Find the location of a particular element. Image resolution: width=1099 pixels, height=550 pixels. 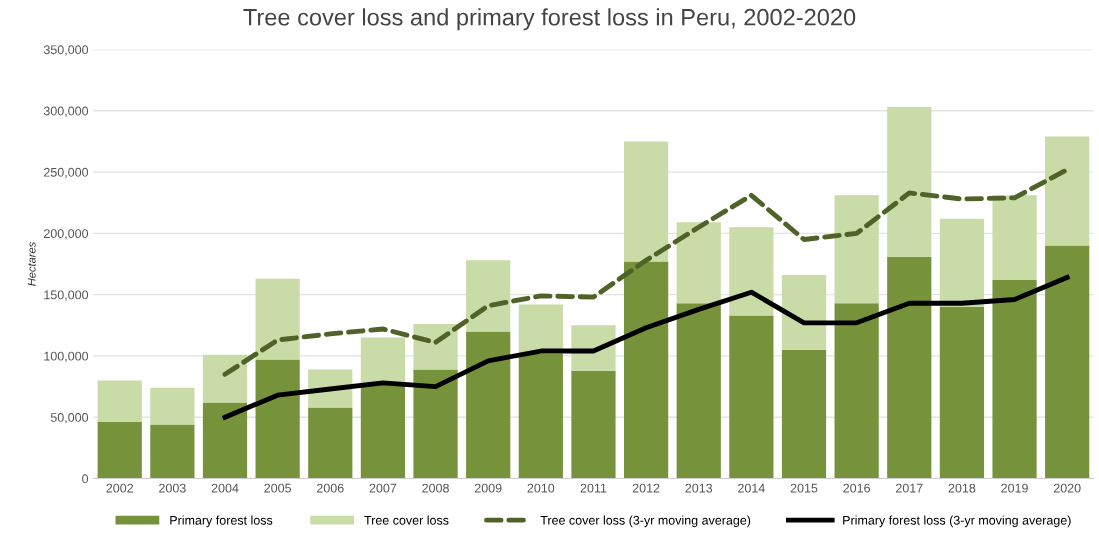

x-tick-label: 2011 is located at coordinates (593, 488).